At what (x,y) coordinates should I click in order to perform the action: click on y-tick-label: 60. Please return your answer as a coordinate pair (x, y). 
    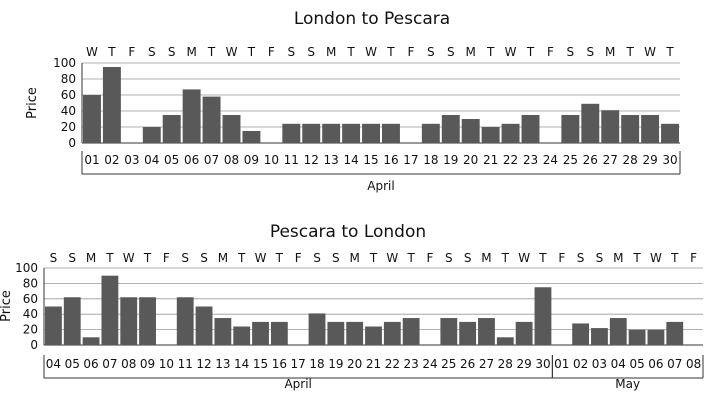
    Looking at the image, I should click on (30, 299).